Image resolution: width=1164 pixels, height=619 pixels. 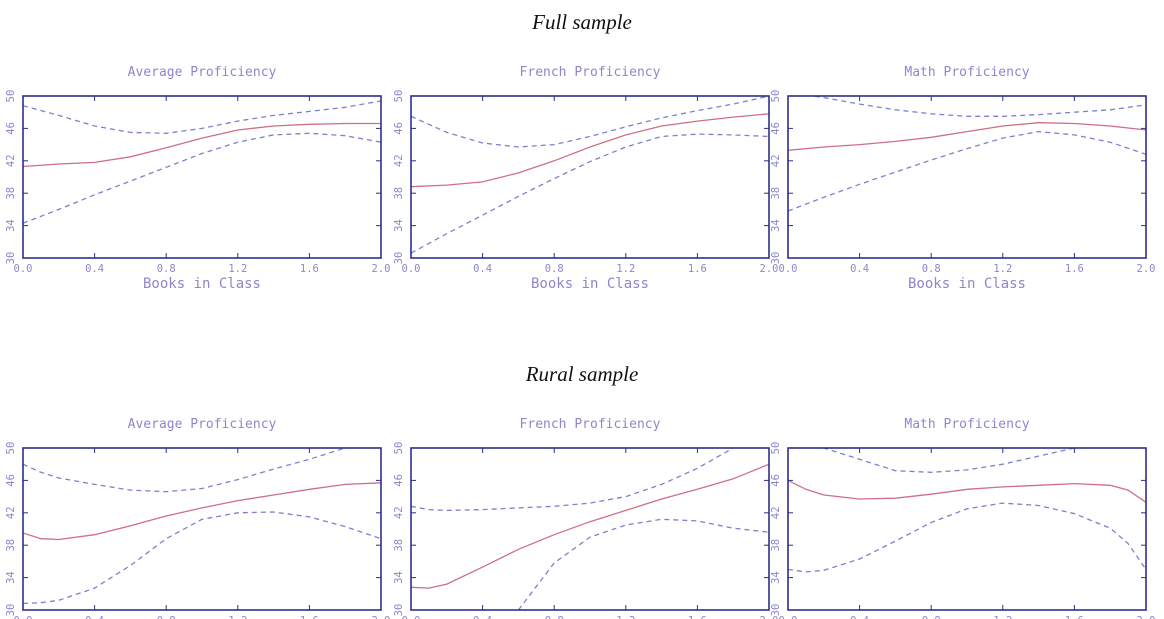 What do you see at coordinates (582, 22) in the screenshot?
I see `section-title-full-sample: Full sample` at bounding box center [582, 22].